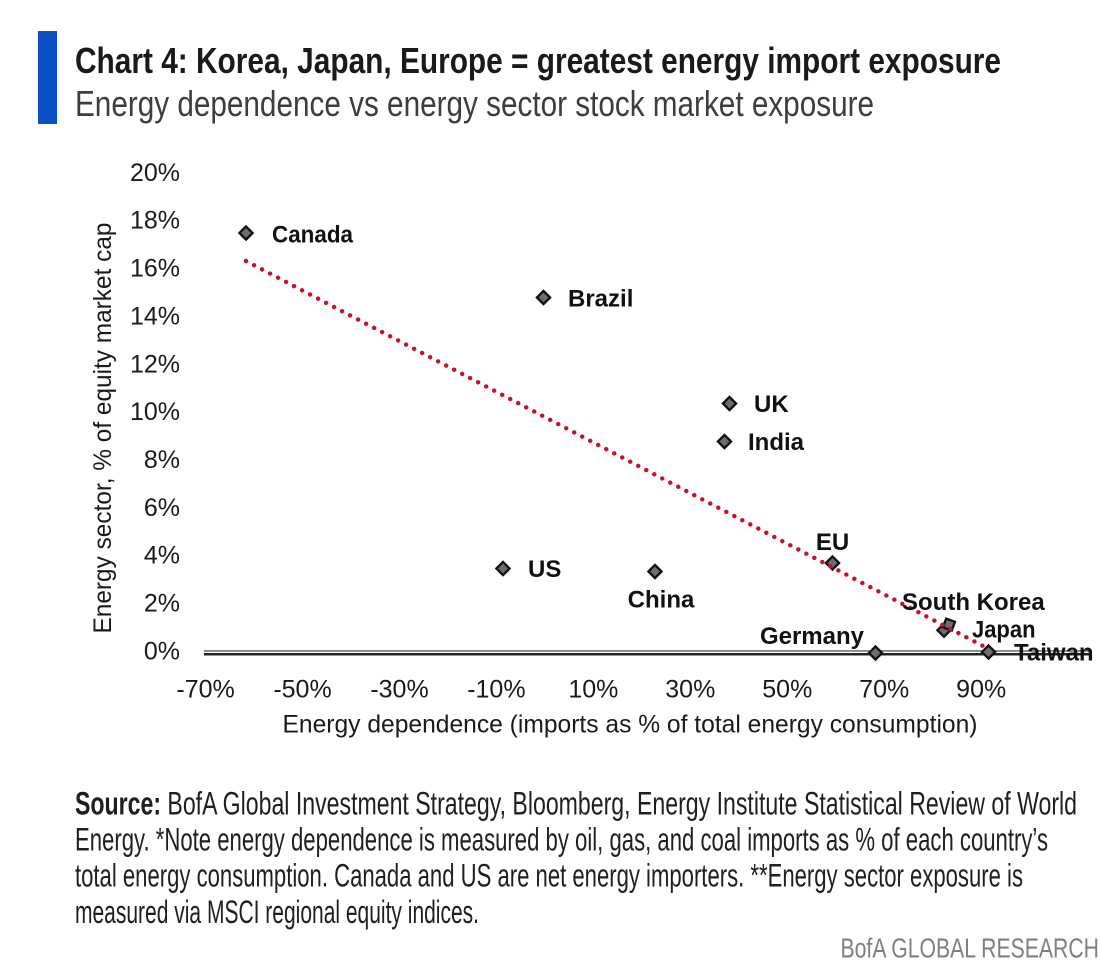 The image size is (1114, 977). What do you see at coordinates (302, 690) in the screenshot?
I see `svg-text: -50%` at bounding box center [302, 690].